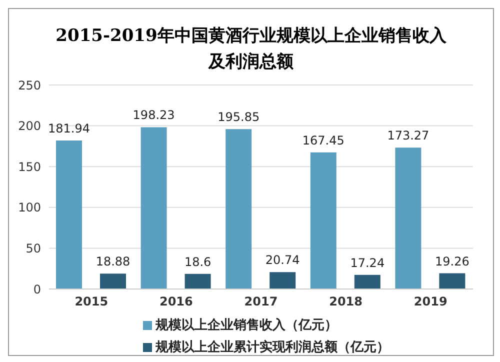  I want to click on y-tick-label: 200, so click(29, 126).